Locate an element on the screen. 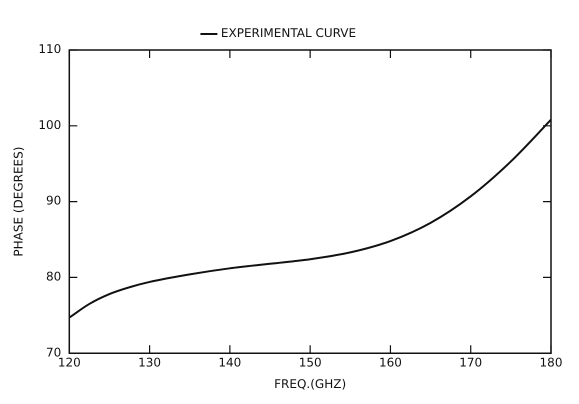 The image size is (579, 404). y-tick-label: 80 is located at coordinates (54, 277).